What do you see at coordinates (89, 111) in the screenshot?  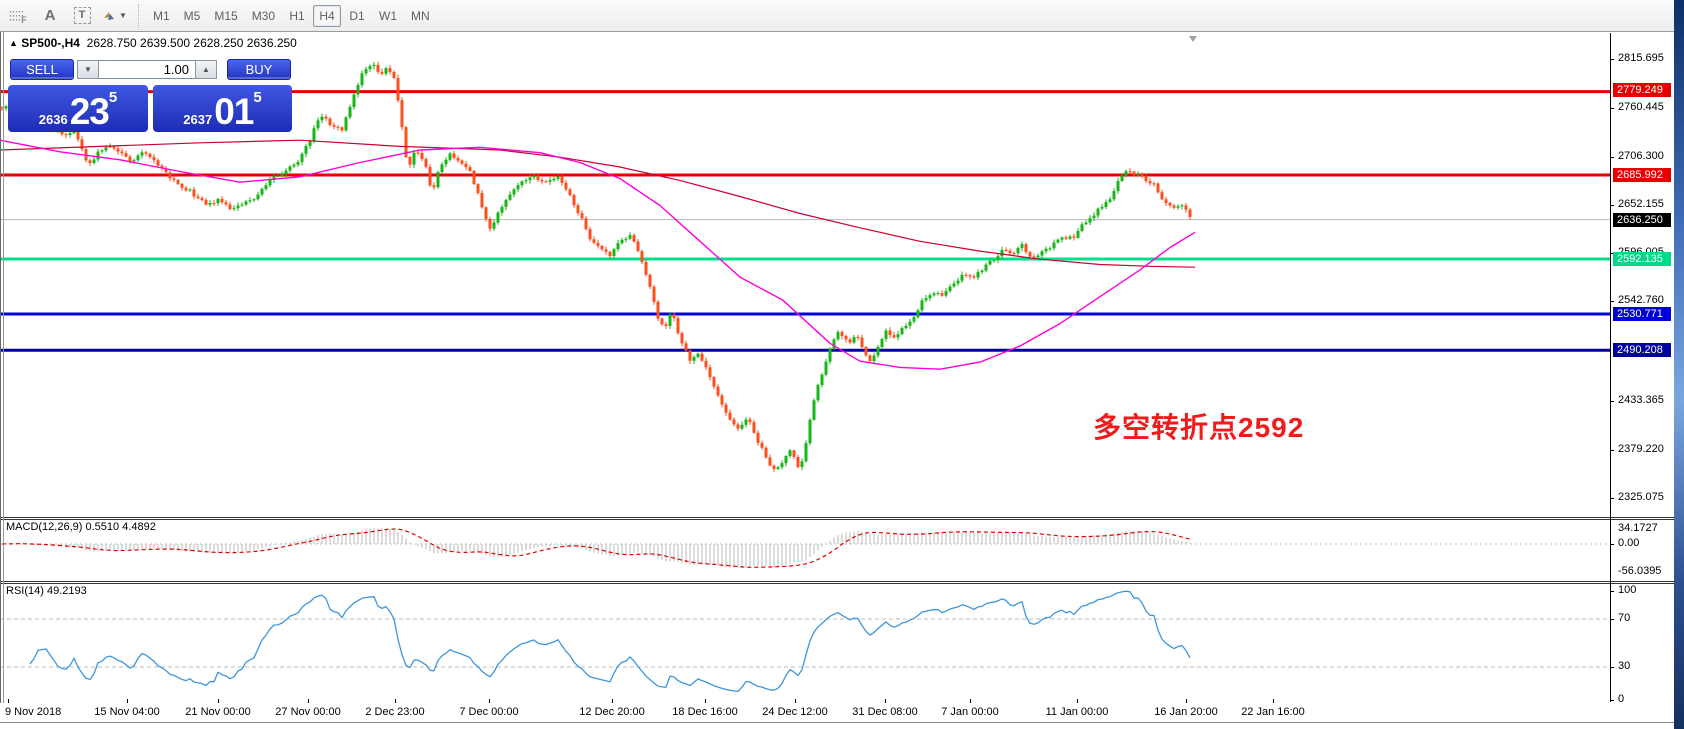 I see `sell-price-big: 23` at bounding box center [89, 111].